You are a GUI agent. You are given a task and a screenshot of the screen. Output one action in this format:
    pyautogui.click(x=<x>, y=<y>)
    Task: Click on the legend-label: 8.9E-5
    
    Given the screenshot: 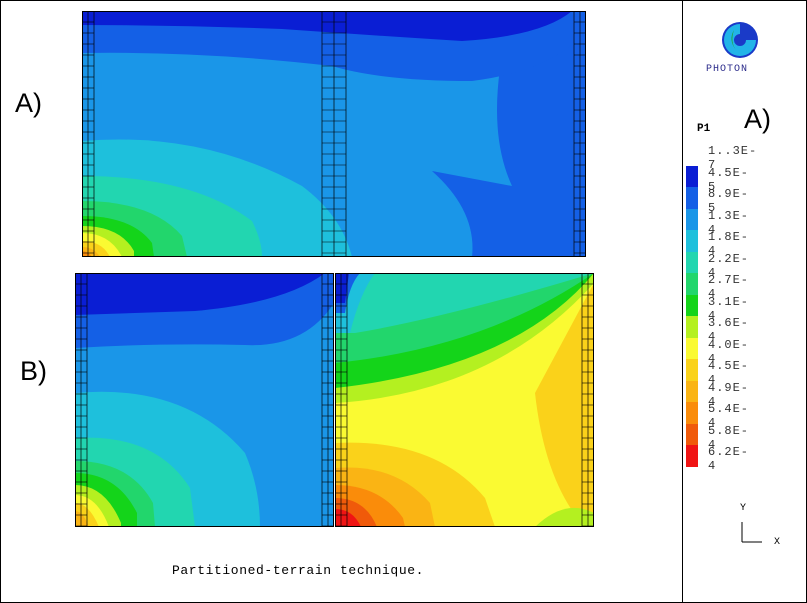 What is the action you would take?
    pyautogui.click(x=729, y=201)
    